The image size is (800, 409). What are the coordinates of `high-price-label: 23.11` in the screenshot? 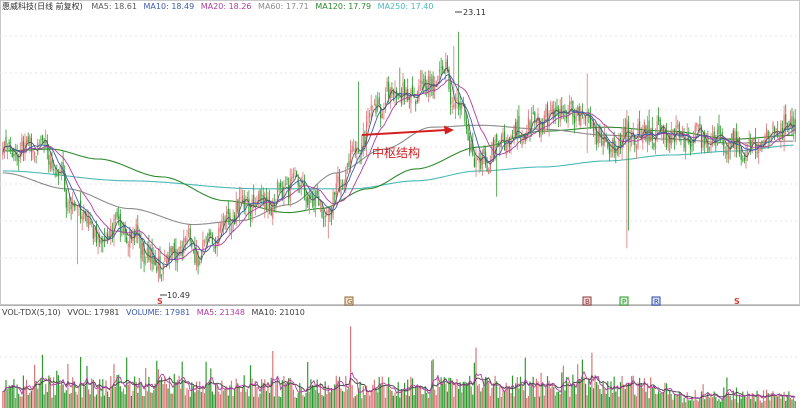 It's located at (474, 12).